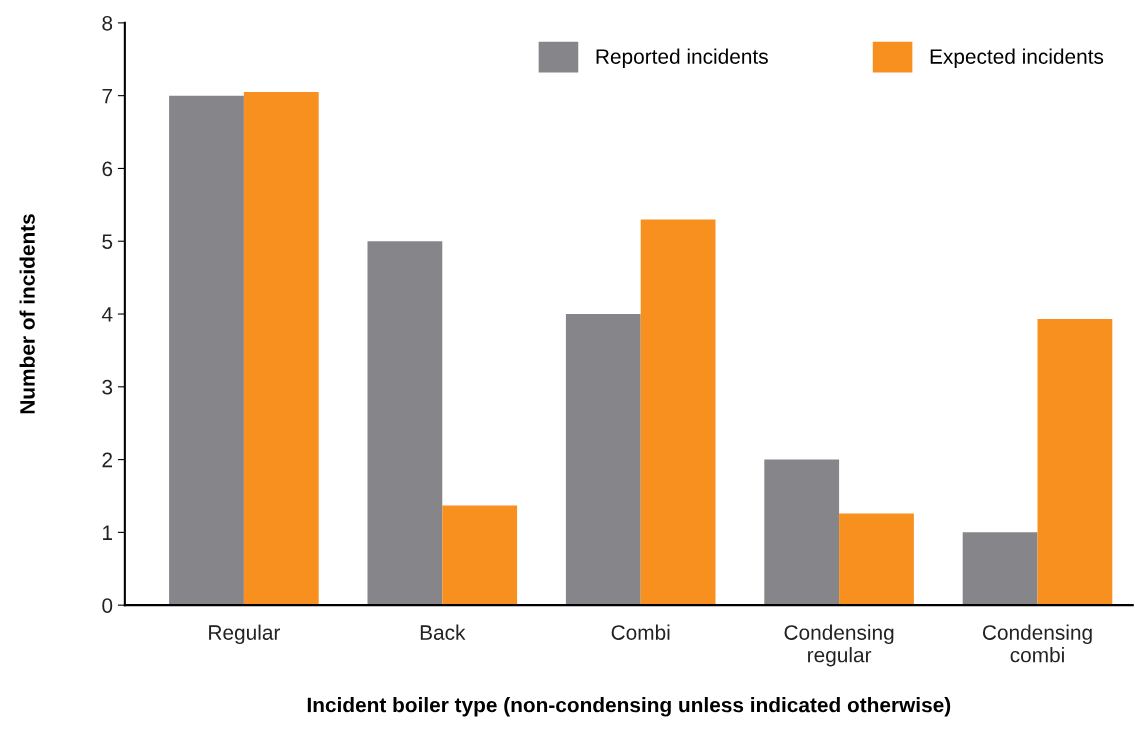 The width and height of the screenshot is (1135, 738). What do you see at coordinates (107, 460) in the screenshot?
I see `y-tick-label: 2` at bounding box center [107, 460].